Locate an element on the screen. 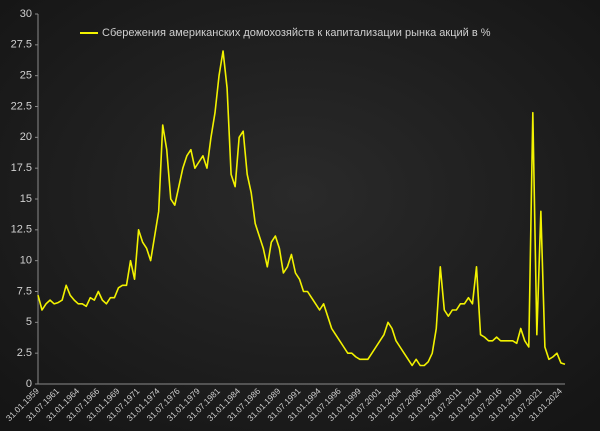 Image resolution: width=600 pixels, height=431 pixels. y-tick-label: 2.5 is located at coordinates (24, 353).